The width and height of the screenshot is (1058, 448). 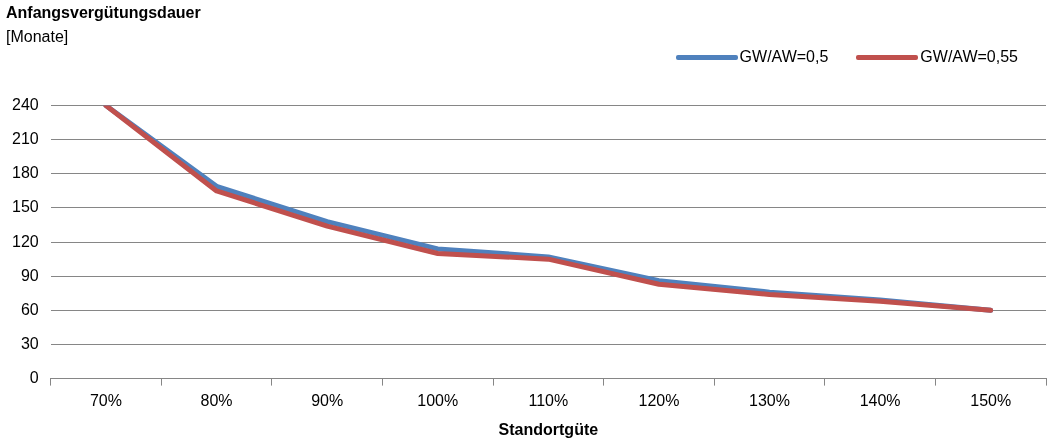 What do you see at coordinates (29, 343) in the screenshot?
I see `y-tick-label: 30` at bounding box center [29, 343].